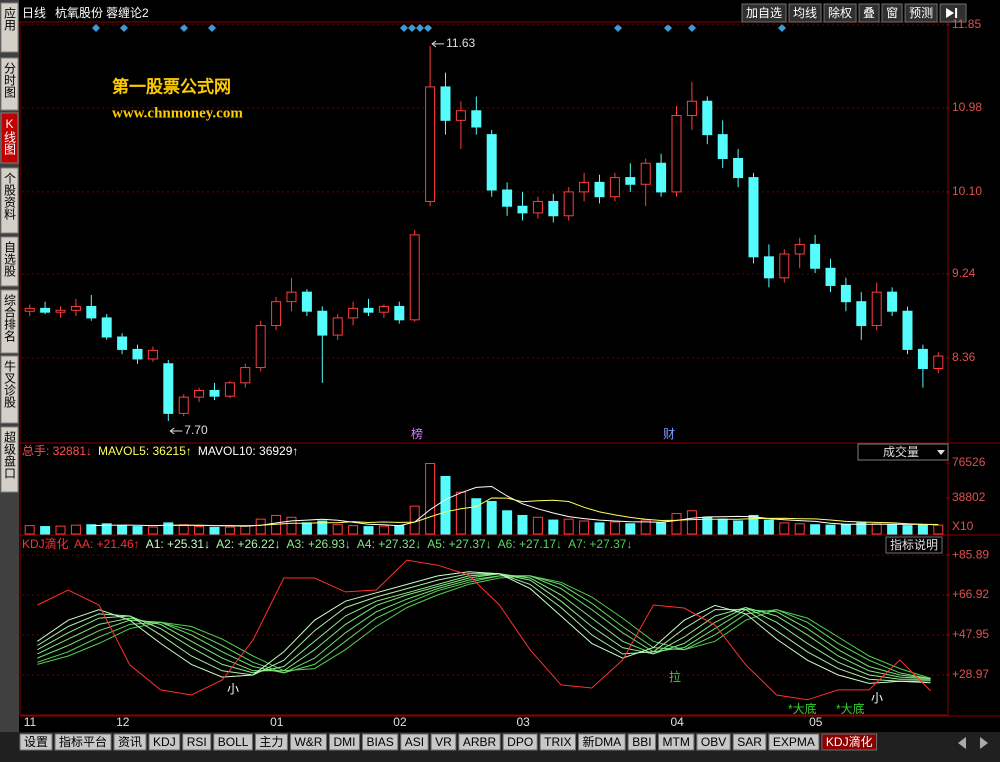 The image size is (1000, 762). Describe the element at coordinates (903, 452) in the screenshot. I see `indicator-select` at that location.